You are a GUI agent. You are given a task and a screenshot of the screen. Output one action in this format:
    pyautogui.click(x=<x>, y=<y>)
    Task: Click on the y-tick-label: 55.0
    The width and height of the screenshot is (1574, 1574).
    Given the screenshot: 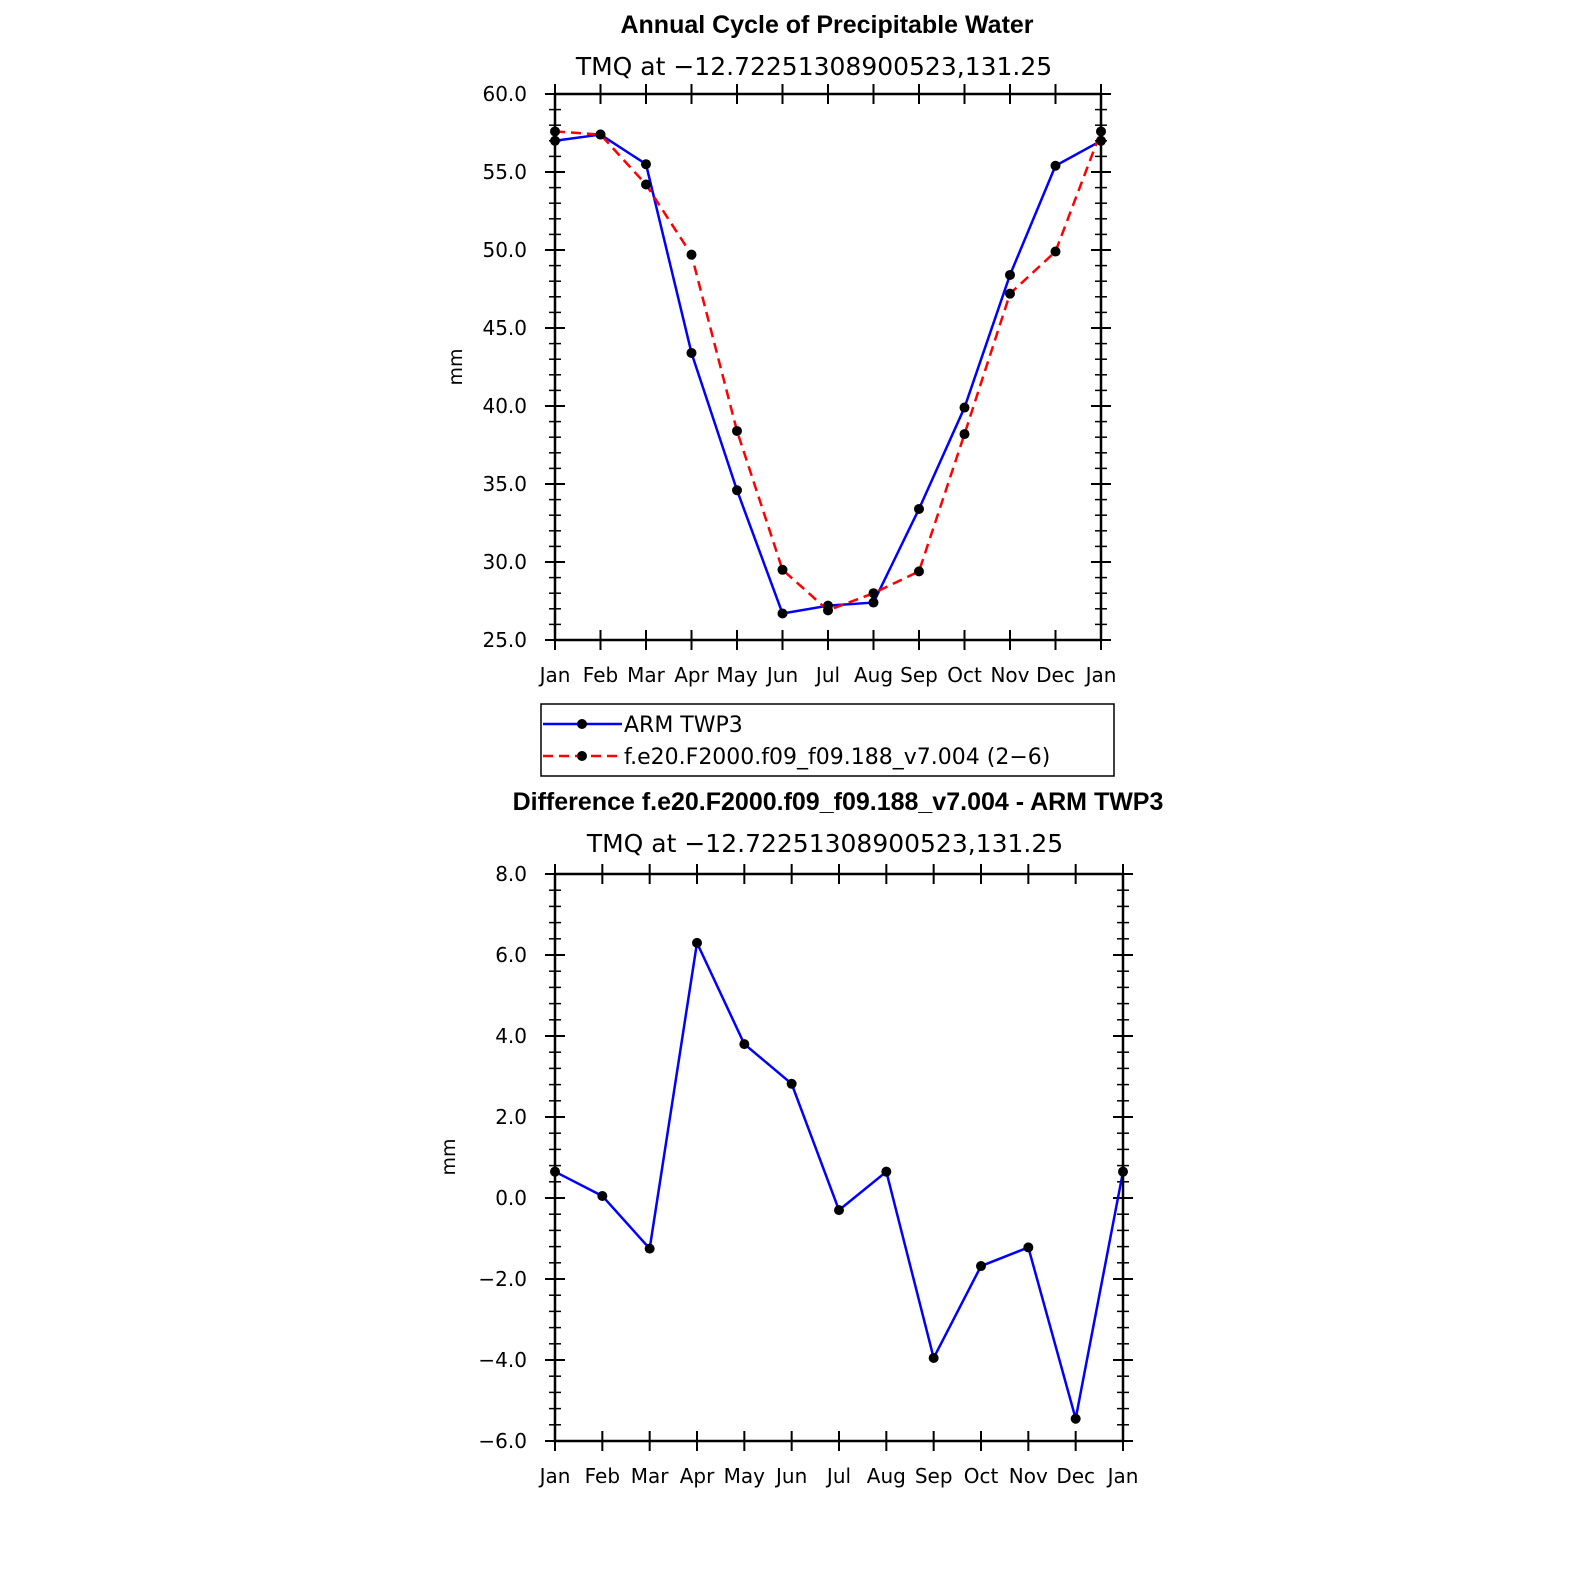 What is the action you would take?
    pyautogui.click(x=504, y=172)
    